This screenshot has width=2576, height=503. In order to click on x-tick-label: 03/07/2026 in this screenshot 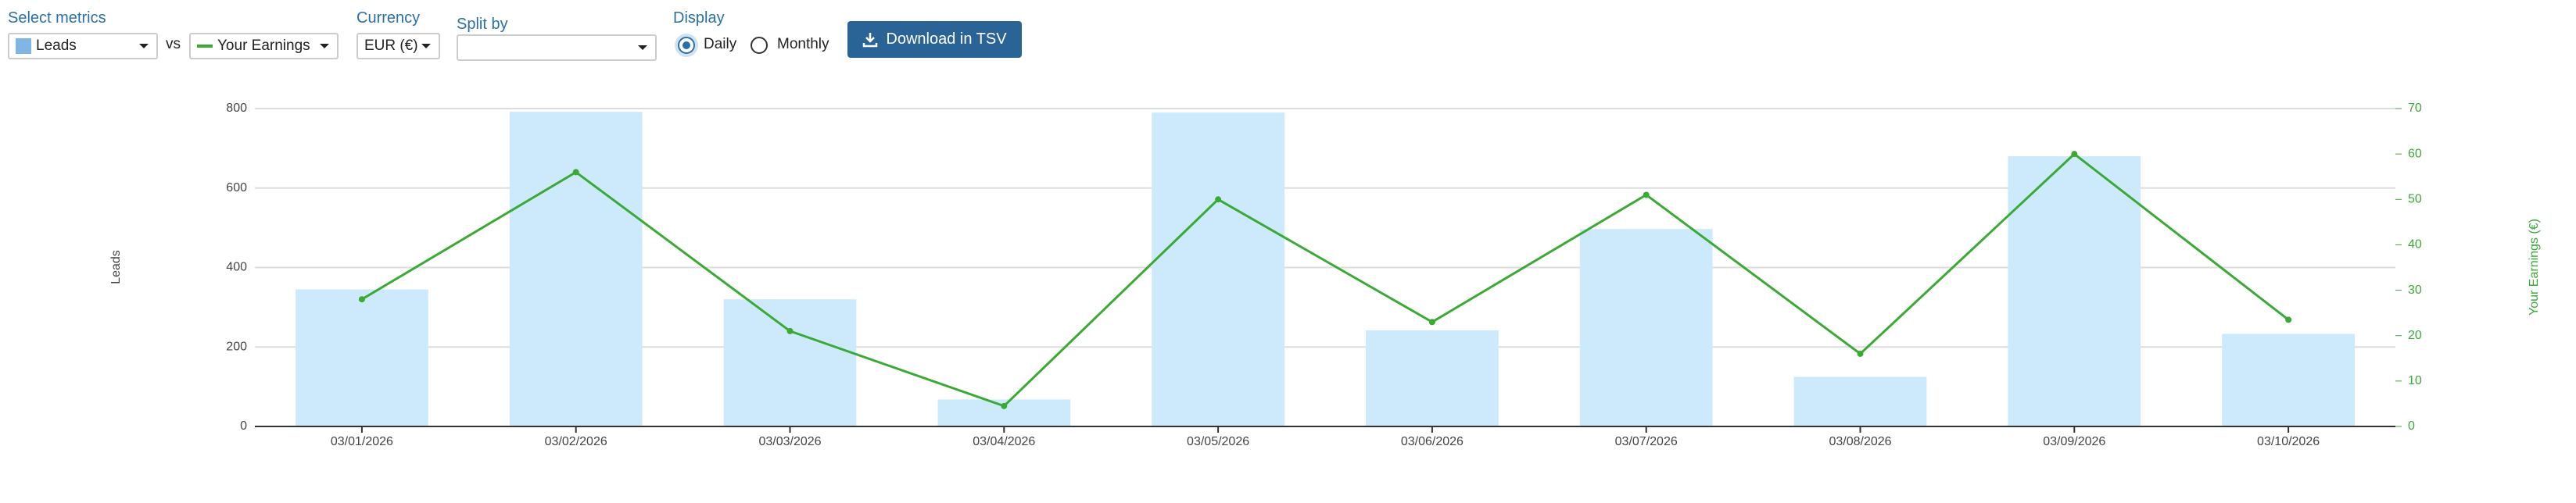, I will do `click(1646, 441)`.